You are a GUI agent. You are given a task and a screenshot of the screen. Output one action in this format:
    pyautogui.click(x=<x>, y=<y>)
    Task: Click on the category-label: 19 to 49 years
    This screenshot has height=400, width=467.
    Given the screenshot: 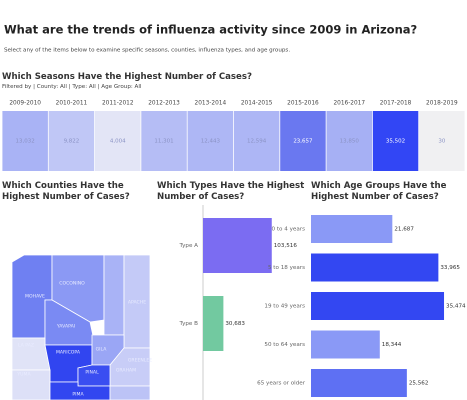 What is the action you would take?
    pyautogui.click(x=284, y=307)
    